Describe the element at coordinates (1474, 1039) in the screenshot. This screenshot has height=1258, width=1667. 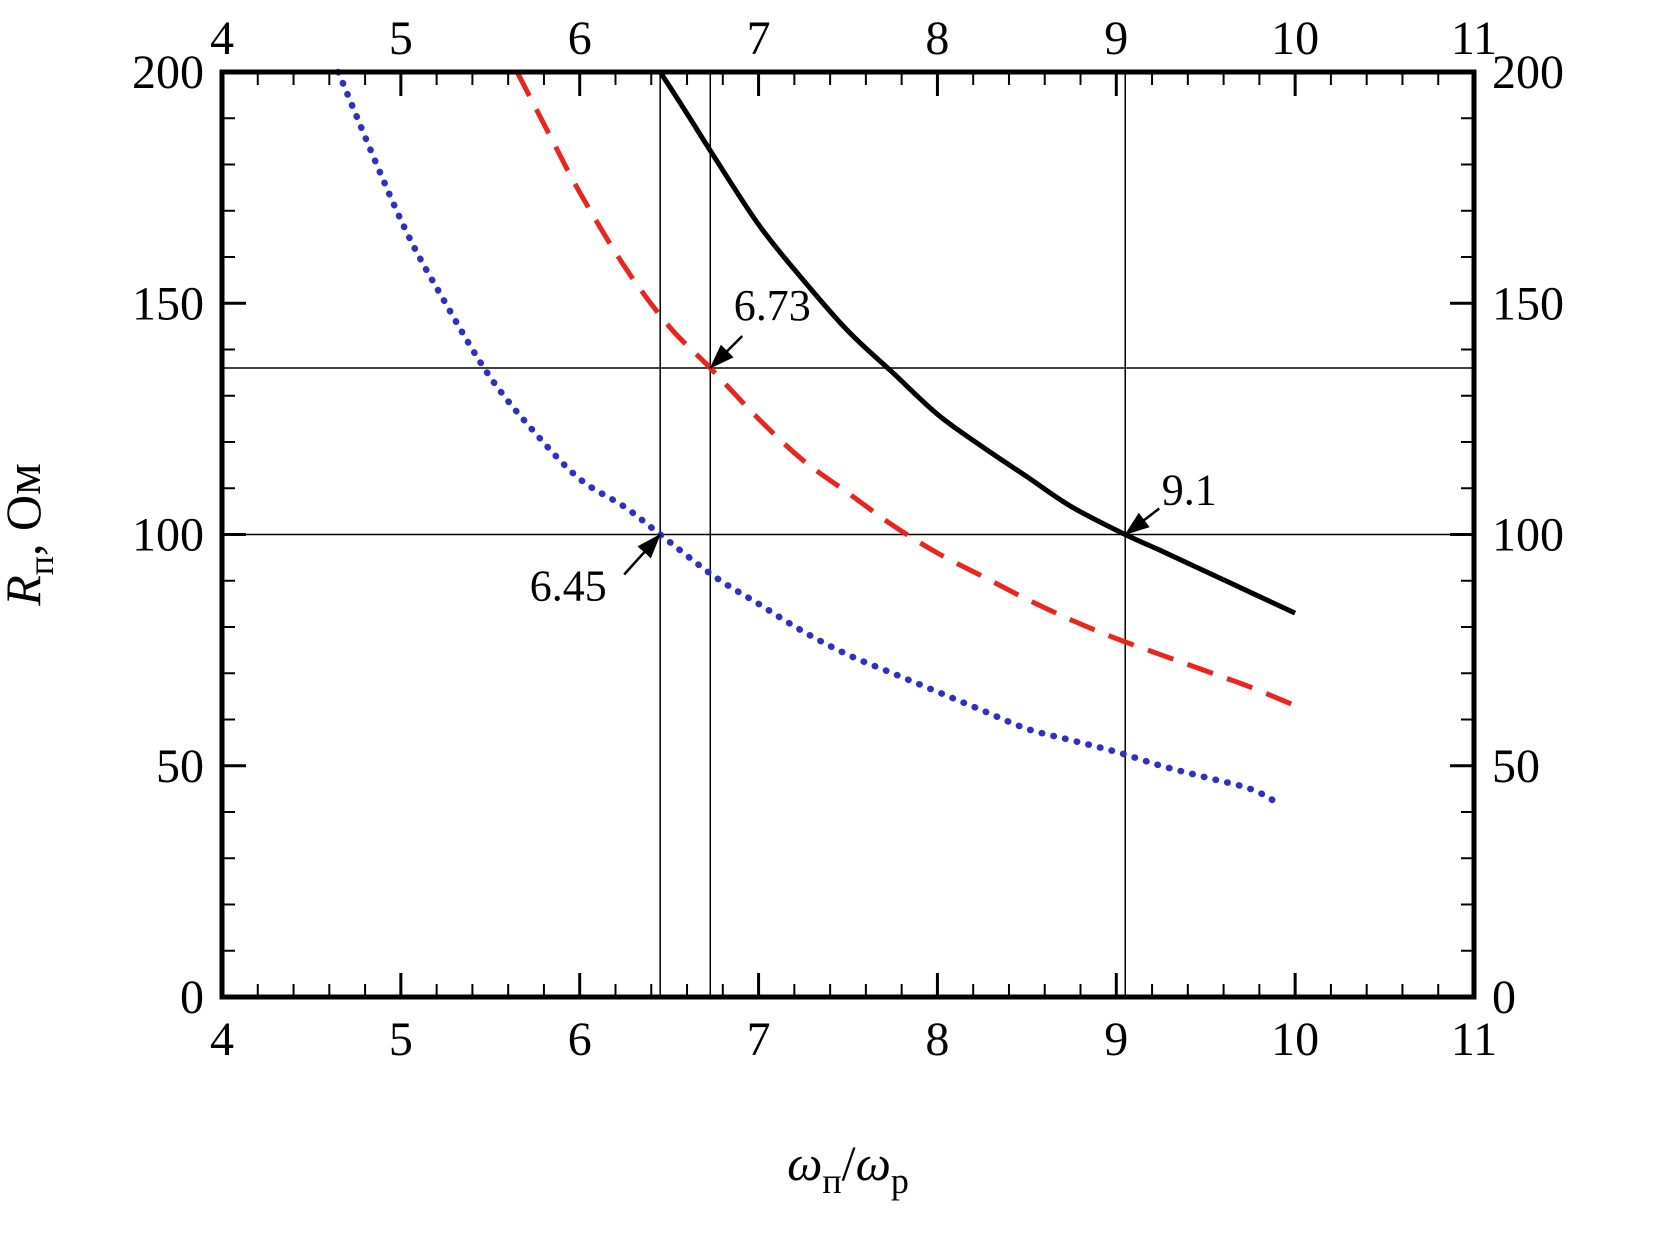
I see `x-tick-label-bottom: 11` at that location.